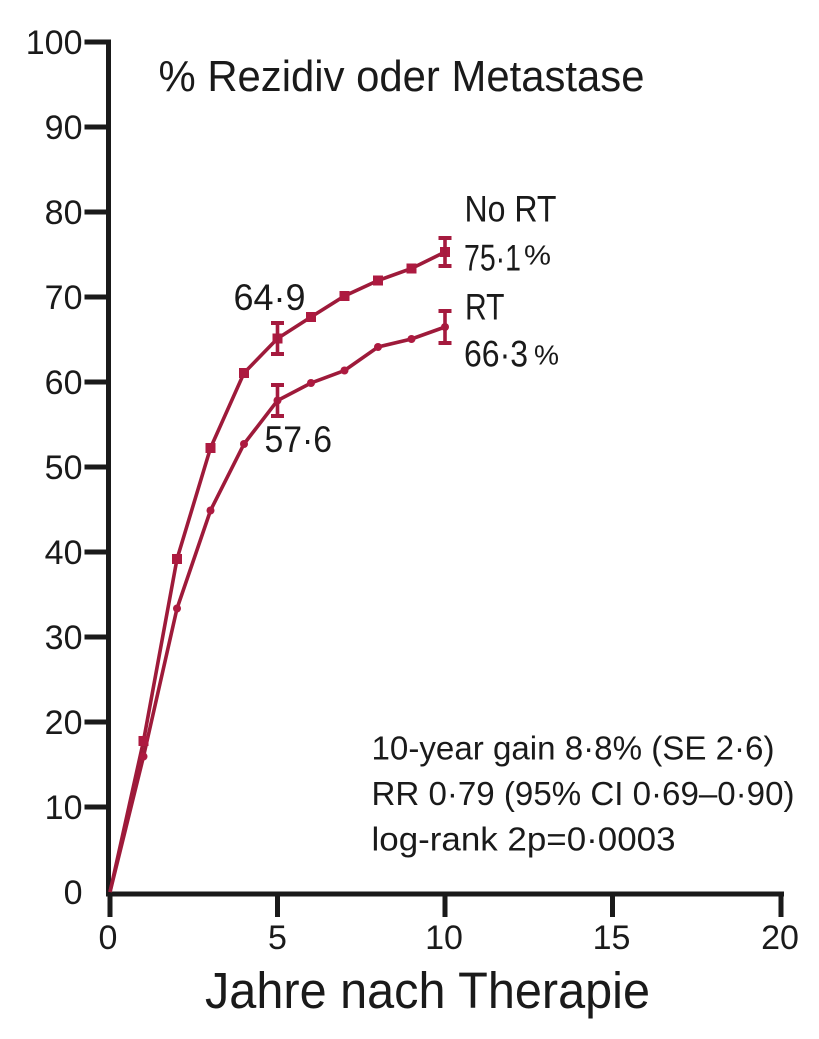 The height and width of the screenshot is (1039, 819). What do you see at coordinates (299, 439) in the screenshot?
I see `svg-text: 57·6` at bounding box center [299, 439].